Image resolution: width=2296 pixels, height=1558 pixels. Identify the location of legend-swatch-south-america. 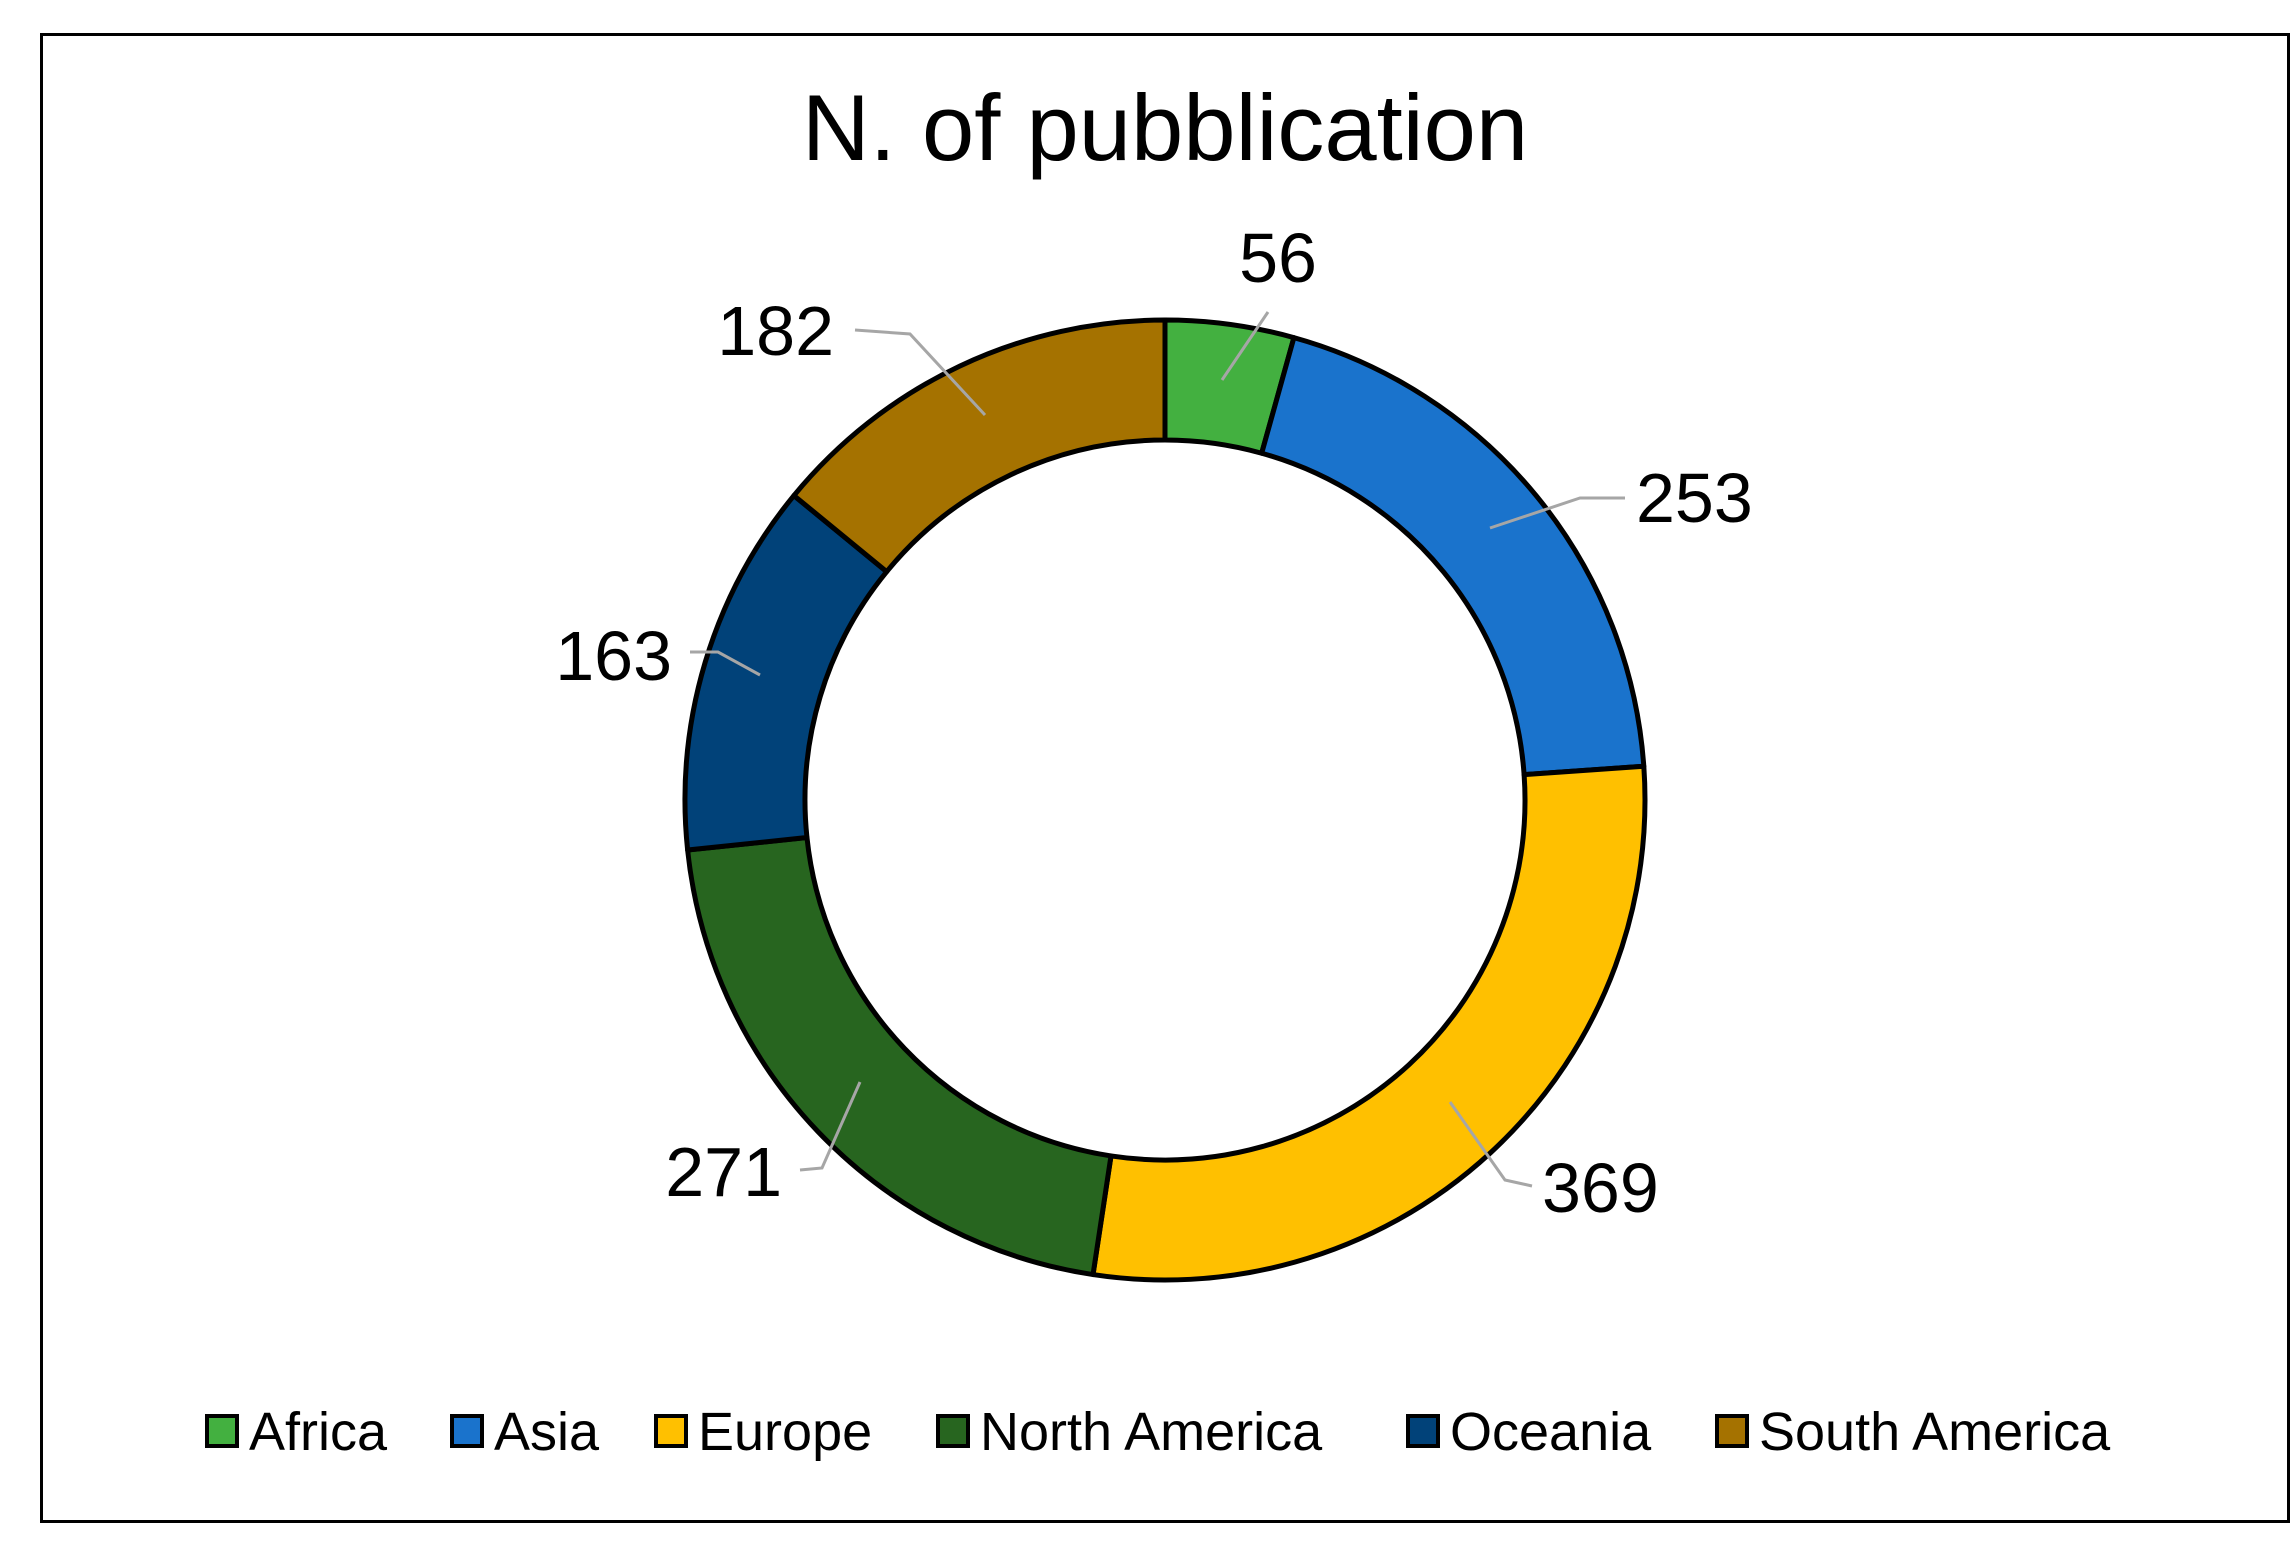
(1732, 1431).